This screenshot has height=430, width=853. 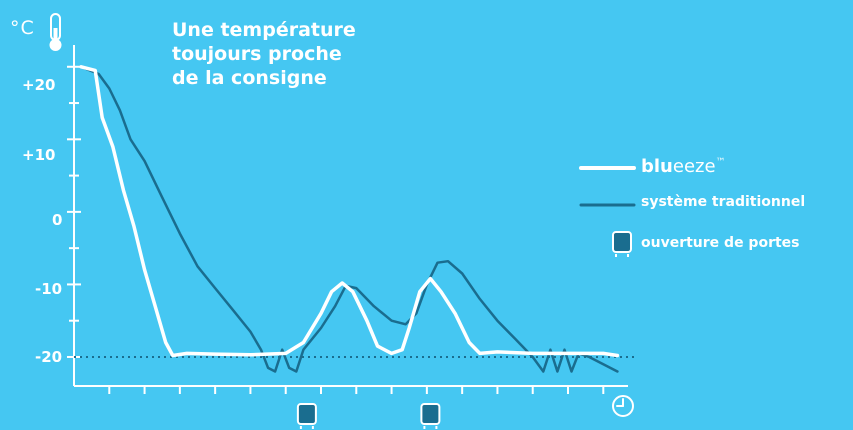 I want to click on y-tick-label: +10, so click(x=39, y=155).